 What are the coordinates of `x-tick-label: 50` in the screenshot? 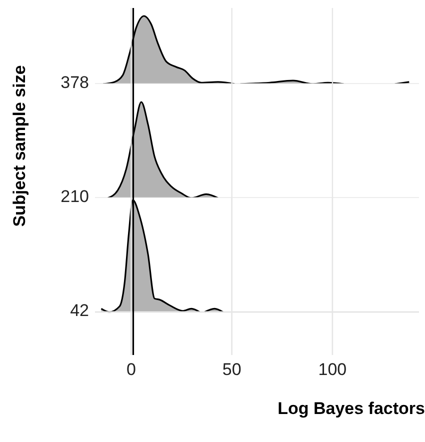 It's located at (232, 370).